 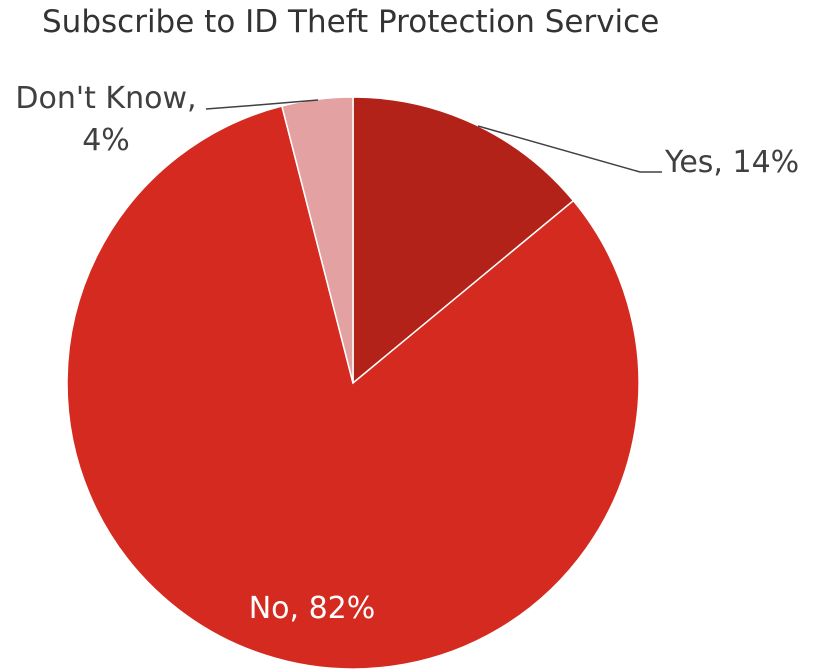 I want to click on leader-lines, so click(x=433, y=136).